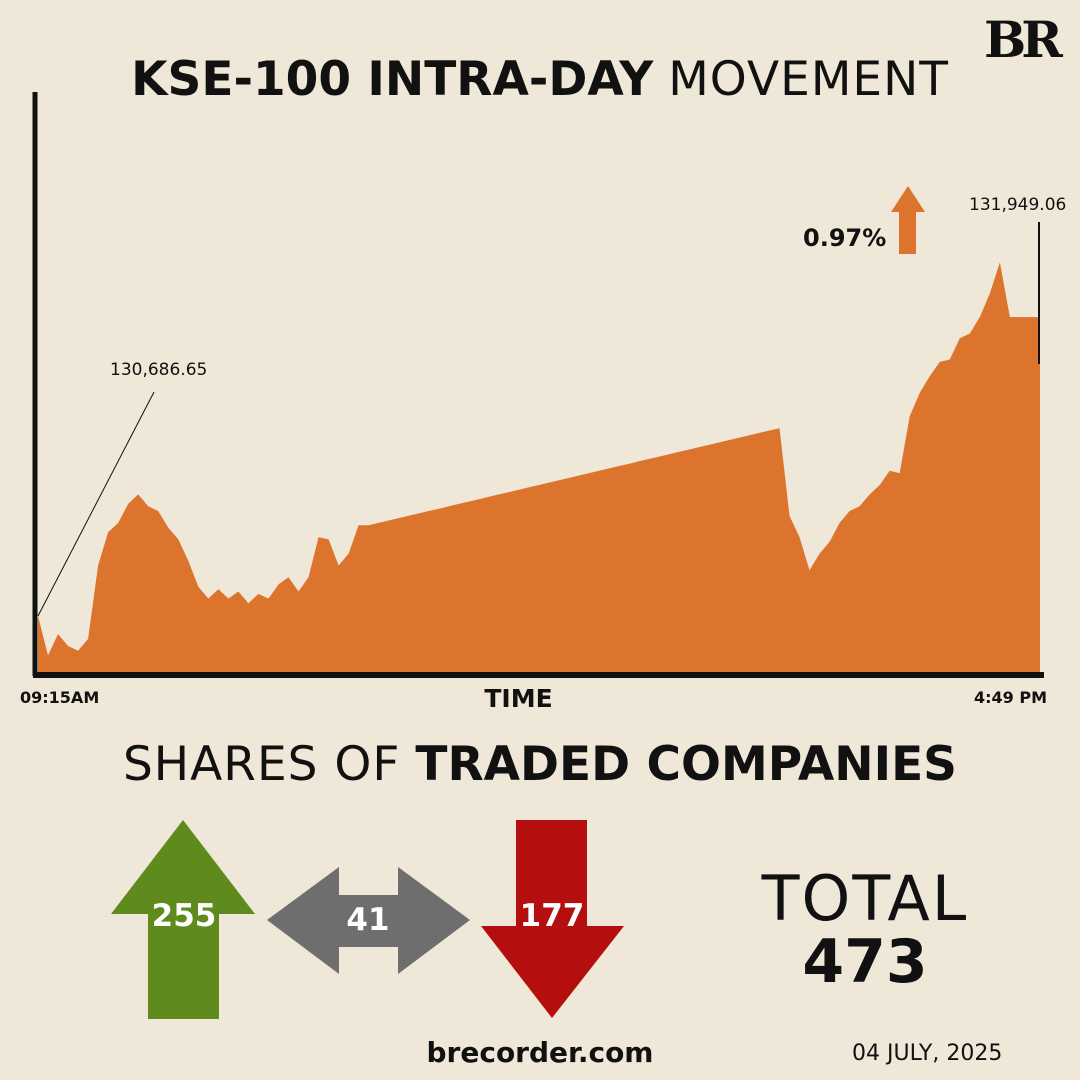  What do you see at coordinates (184, 916) in the screenshot?
I see `advances-count: 255` at bounding box center [184, 916].